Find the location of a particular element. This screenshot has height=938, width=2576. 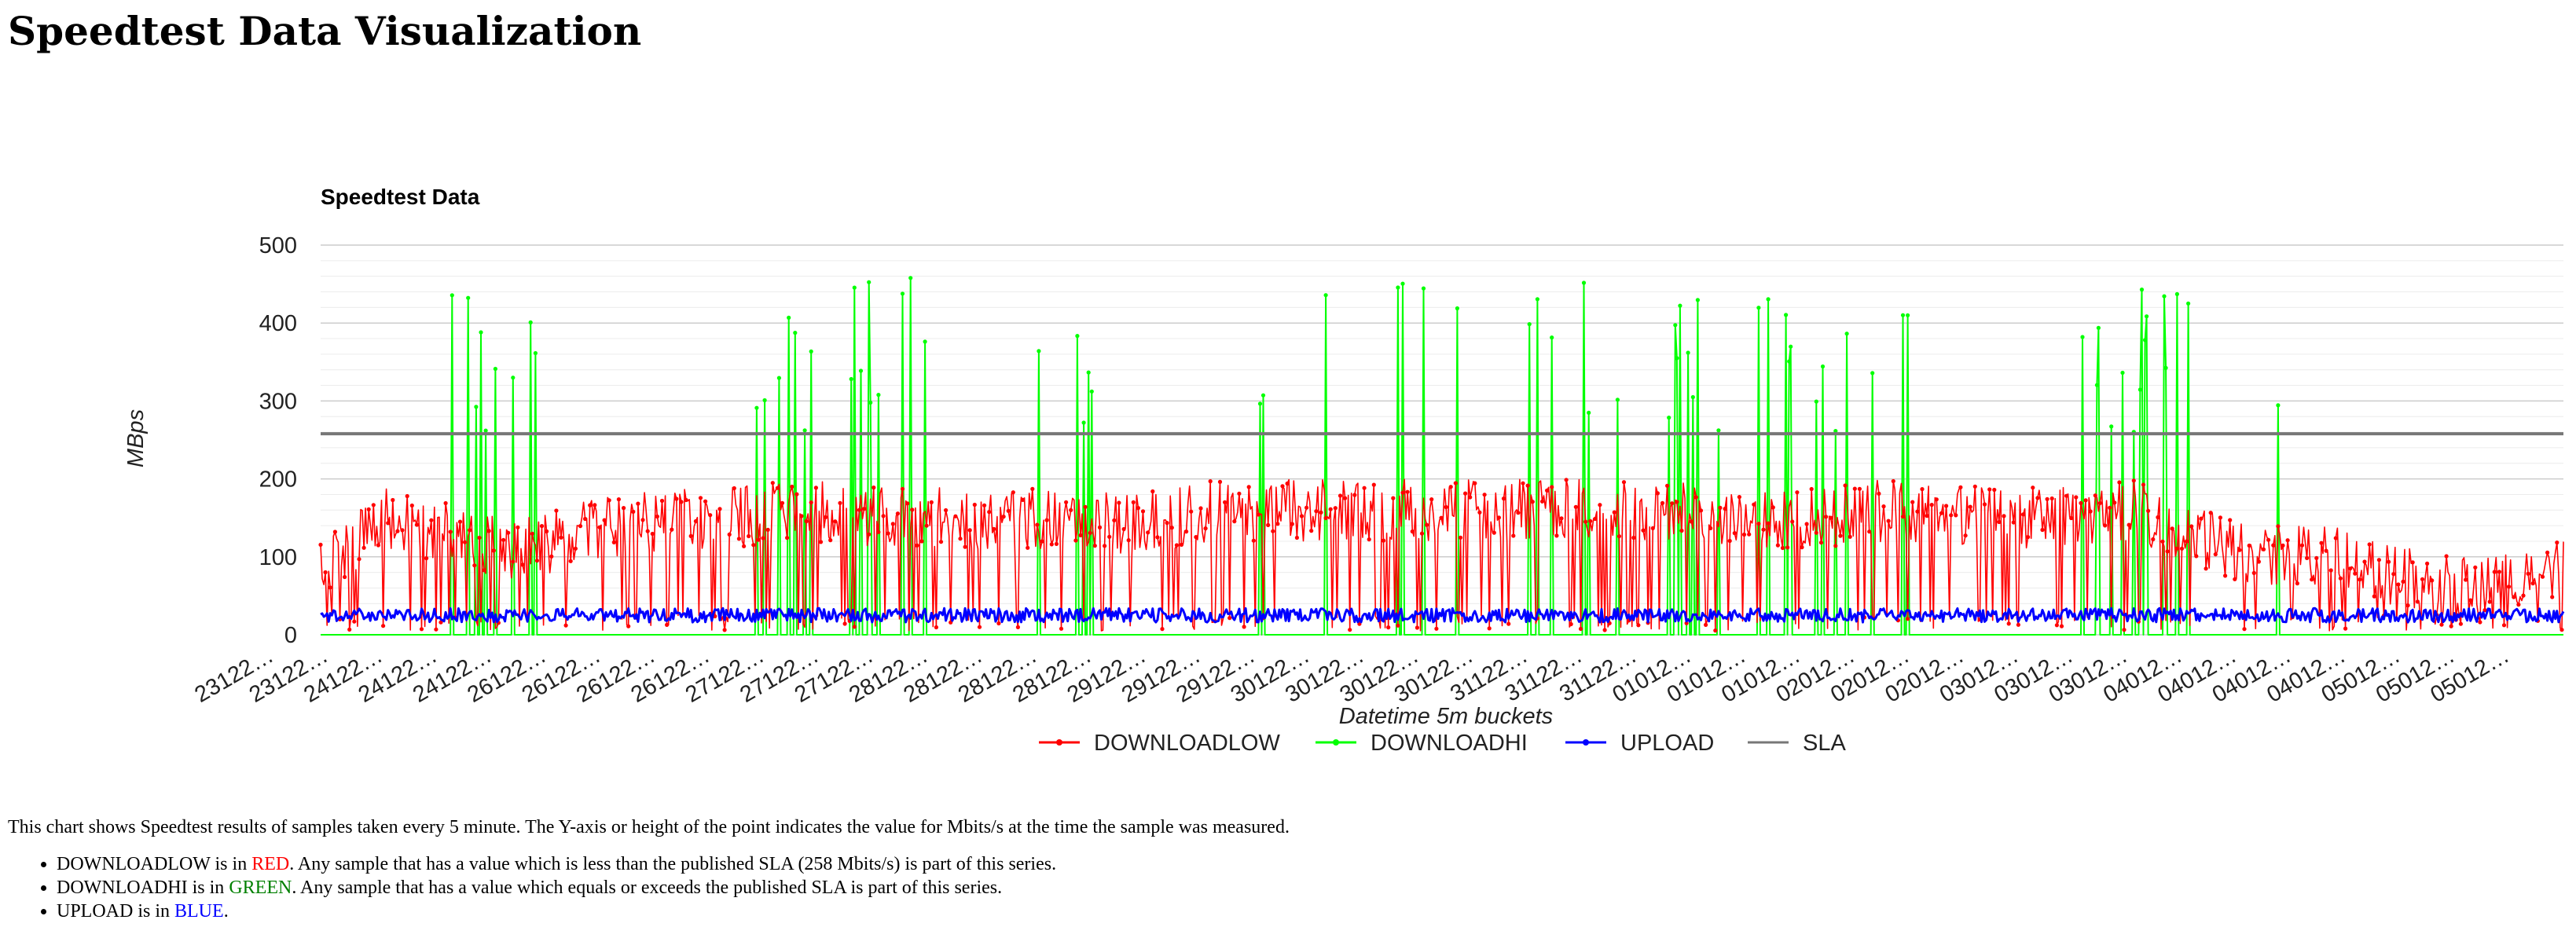

color-word-green: GREEN is located at coordinates (260, 888).